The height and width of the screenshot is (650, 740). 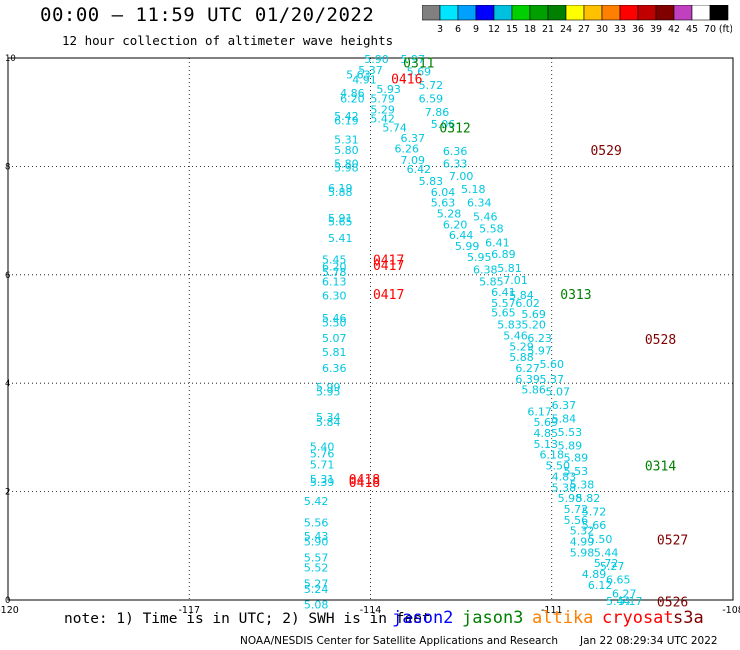 What do you see at coordinates (9, 610) in the screenshot?
I see `x-tick-label: -120` at bounding box center [9, 610].